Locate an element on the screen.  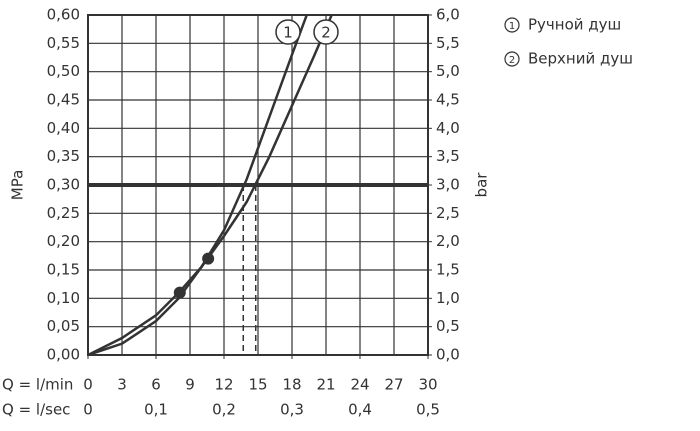
y2-tick-label: 1,5 is located at coordinates (448, 270).